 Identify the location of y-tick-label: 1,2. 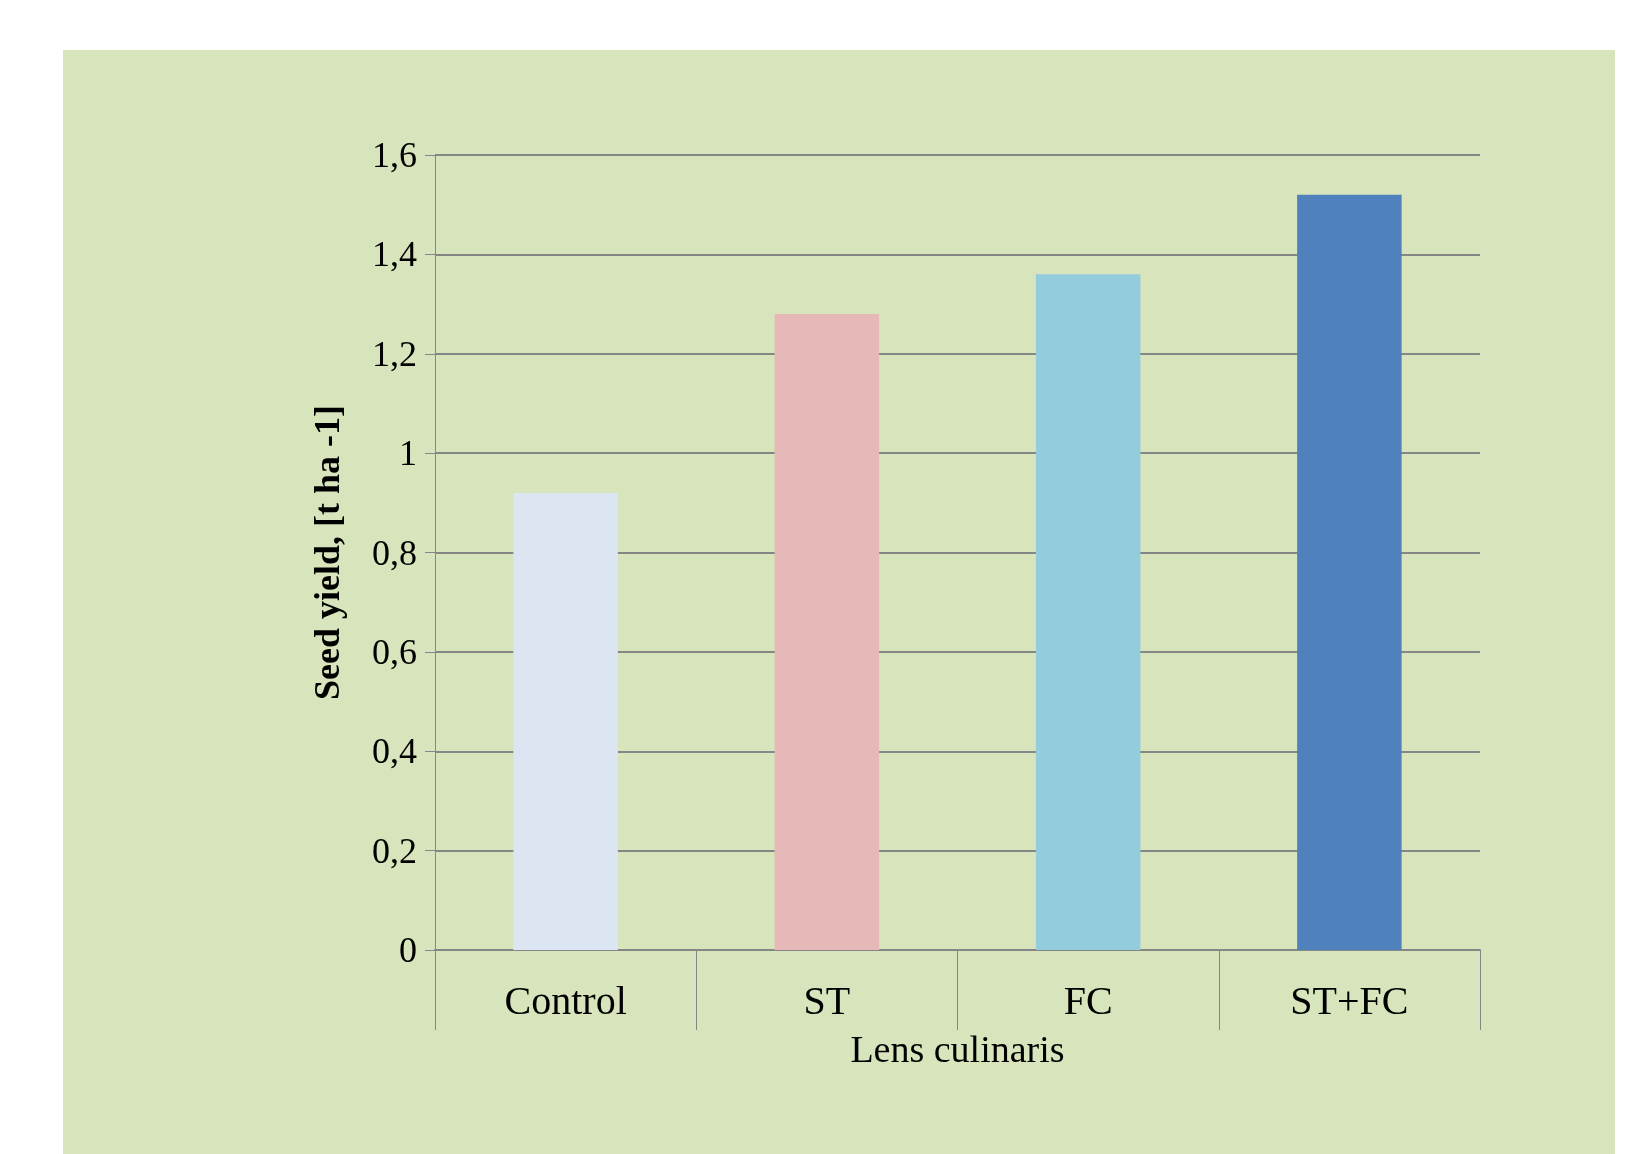
(394, 353).